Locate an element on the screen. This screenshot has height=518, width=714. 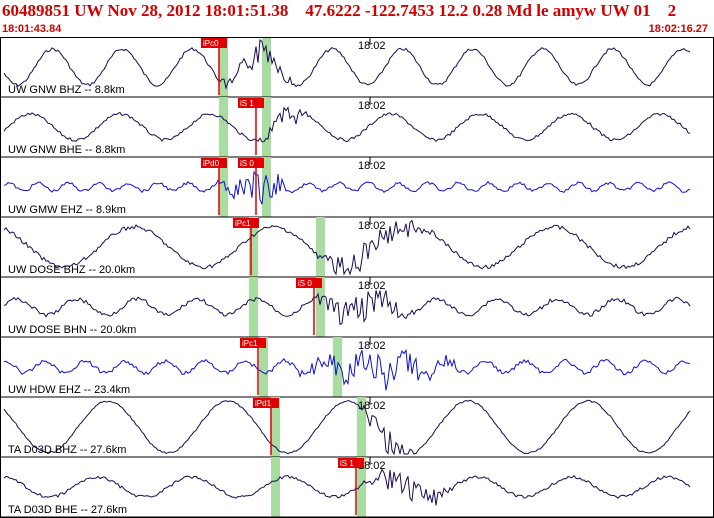
phase-pick-tag: iPd0 is located at coordinates (214, 163).